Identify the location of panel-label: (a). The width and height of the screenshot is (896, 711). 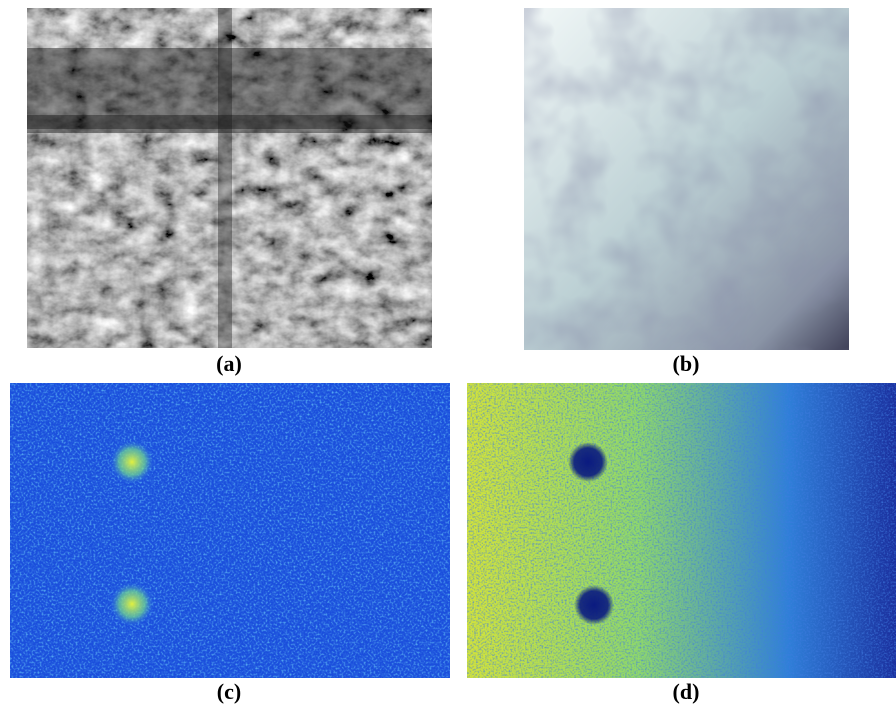
(229, 363).